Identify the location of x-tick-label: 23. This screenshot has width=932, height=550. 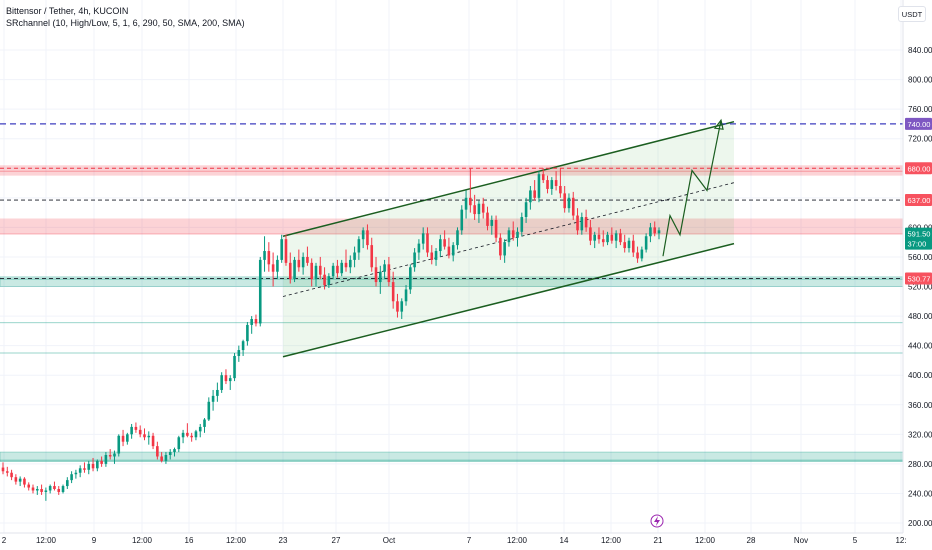
(283, 540).